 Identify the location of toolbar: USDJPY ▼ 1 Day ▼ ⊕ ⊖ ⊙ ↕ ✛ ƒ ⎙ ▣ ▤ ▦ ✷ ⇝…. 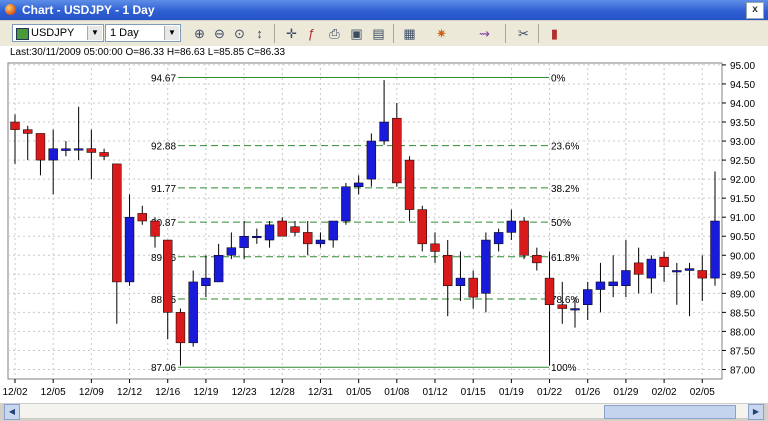
(384, 34).